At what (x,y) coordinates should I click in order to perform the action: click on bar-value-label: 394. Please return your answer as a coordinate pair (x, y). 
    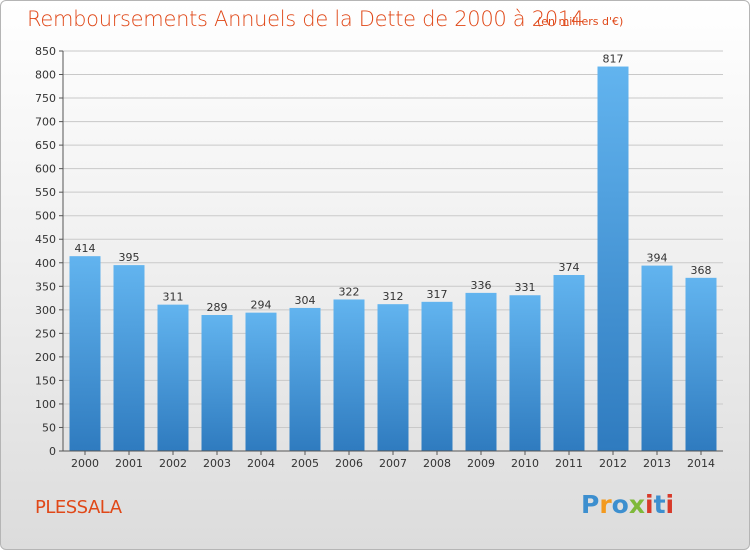
    Looking at the image, I should click on (657, 258).